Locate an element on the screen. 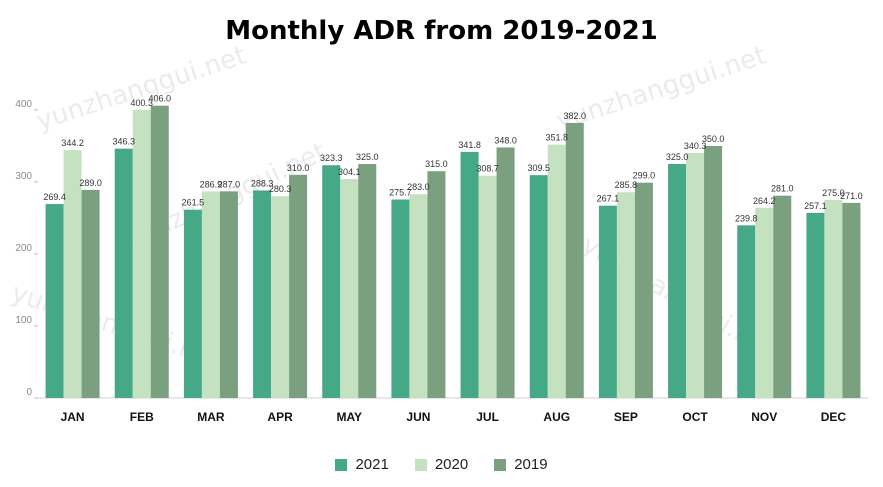  y-tick-label: 0 is located at coordinates (29, 392).